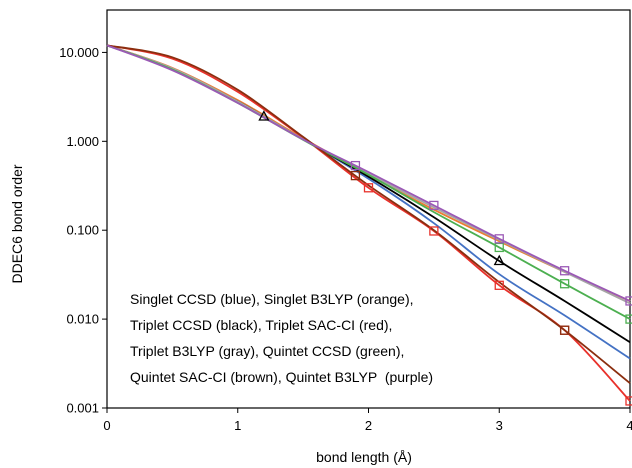  What do you see at coordinates (106, 425) in the screenshot?
I see `x-tick-label: 0` at bounding box center [106, 425].